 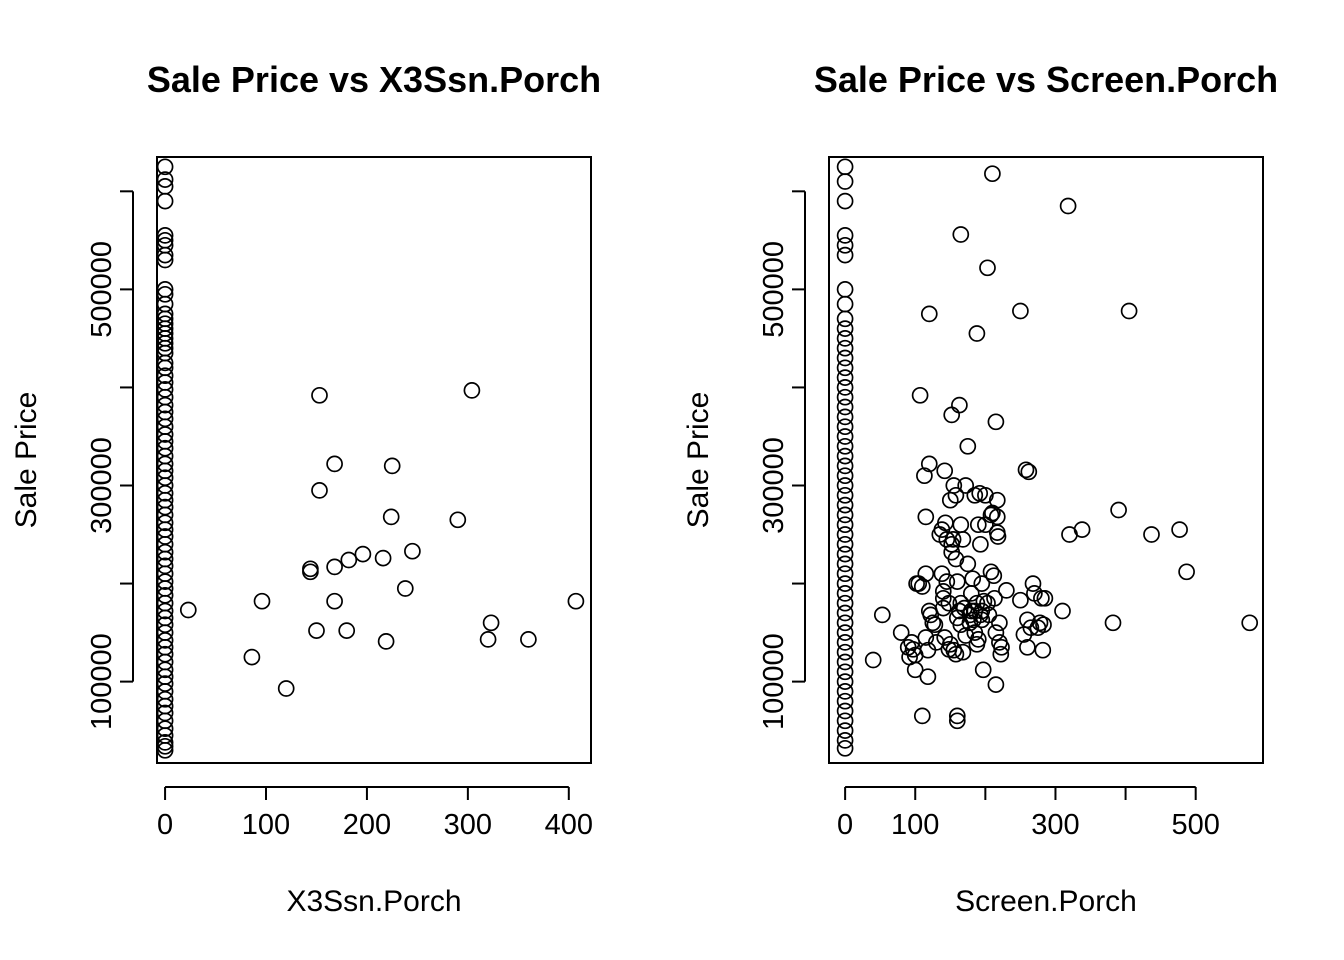 I want to click on x-tick-label: 400, so click(x=569, y=825).